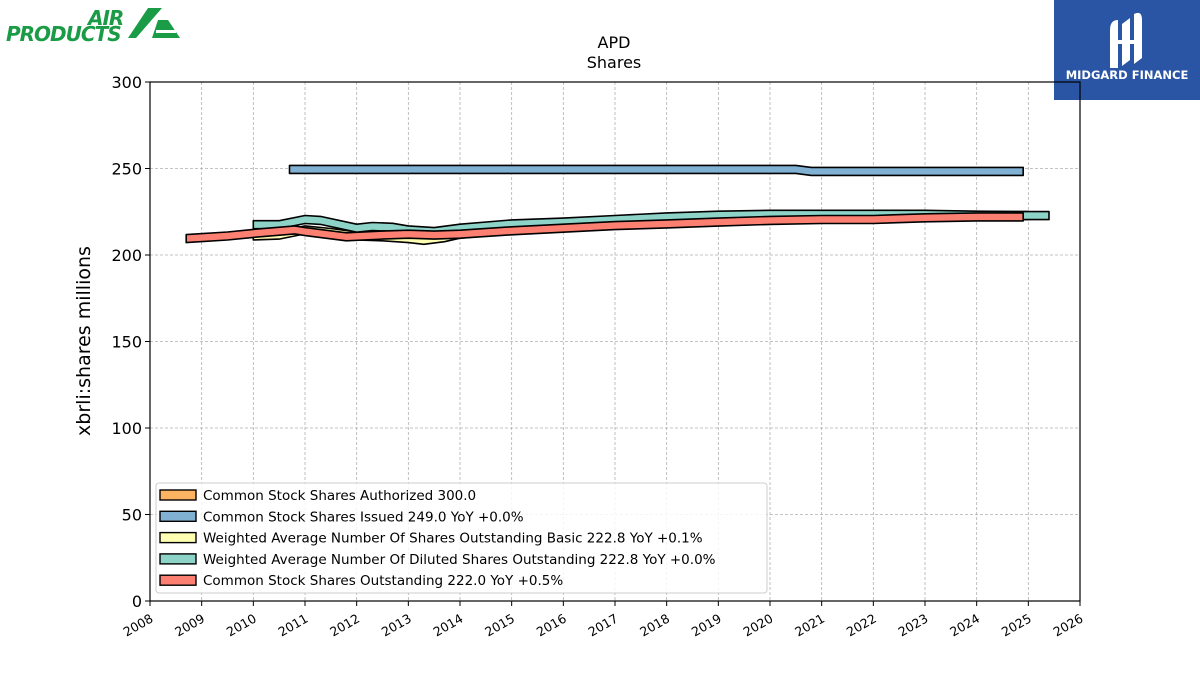 The image size is (1200, 675). I want to click on legend-label-0: Common Stock Shares Authorized 300.0, so click(339, 496).